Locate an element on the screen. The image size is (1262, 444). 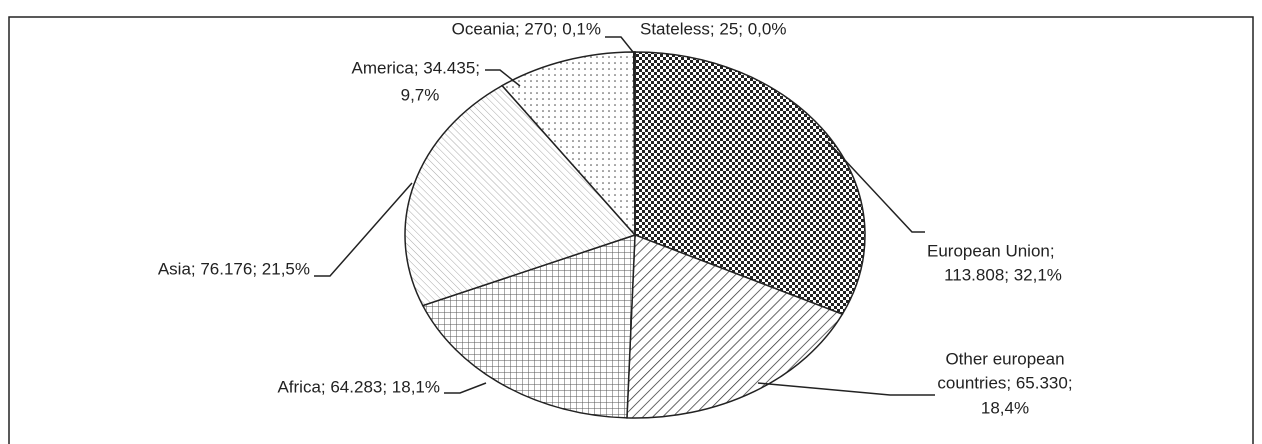
data-label: Oceania; 270; 0,1% is located at coordinates (526, 28).